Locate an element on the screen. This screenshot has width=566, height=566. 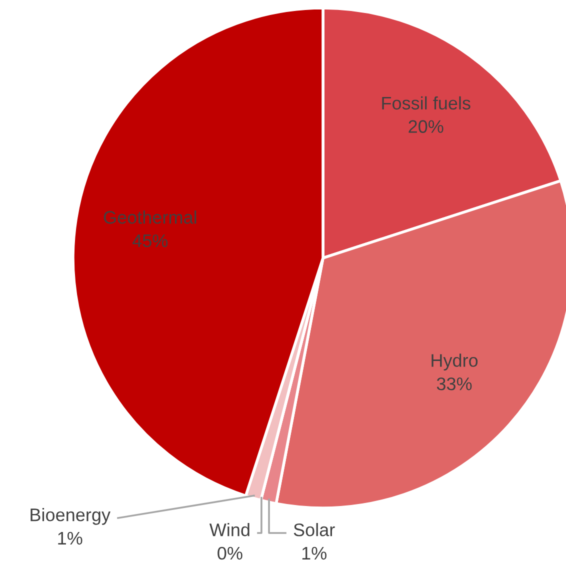
data-label: 45% is located at coordinates (150, 241).